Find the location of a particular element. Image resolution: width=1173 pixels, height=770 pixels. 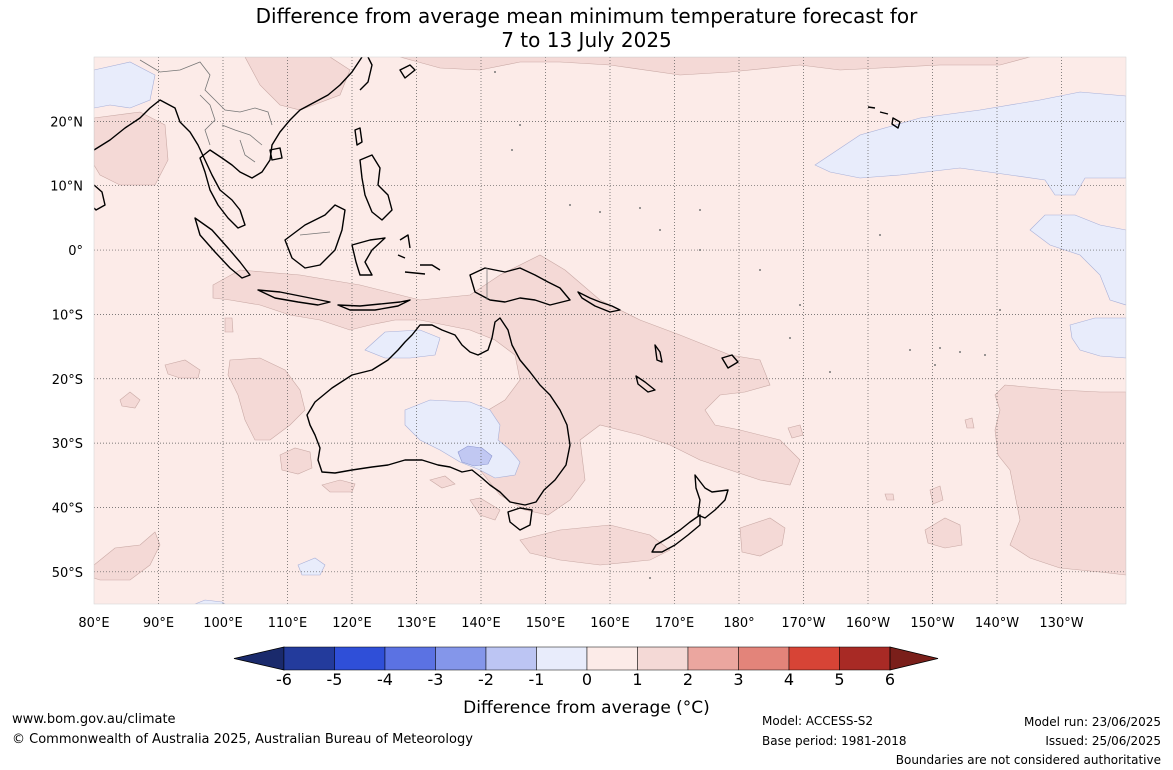

colorbar-tick-label: 2 is located at coordinates (688, 679).